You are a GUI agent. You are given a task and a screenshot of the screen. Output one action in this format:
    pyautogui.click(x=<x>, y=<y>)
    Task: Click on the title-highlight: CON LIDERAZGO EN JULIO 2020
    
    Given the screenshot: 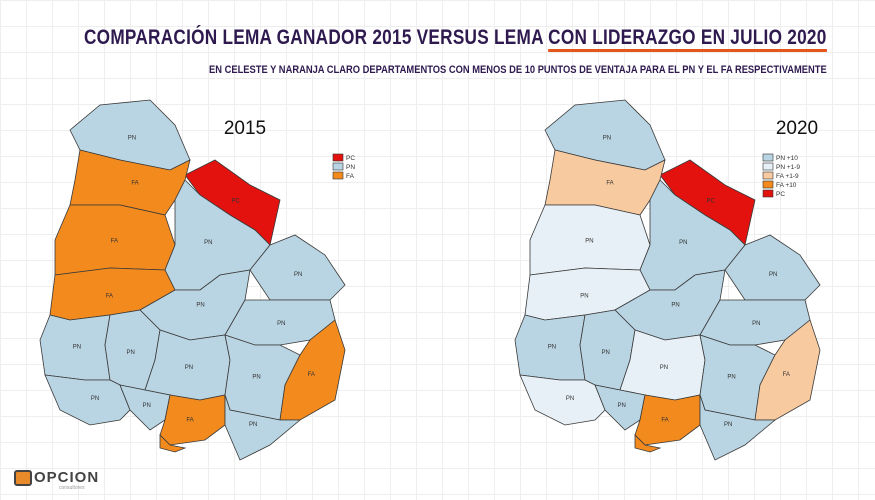 What is the action you would take?
    pyautogui.click(x=687, y=39)
    